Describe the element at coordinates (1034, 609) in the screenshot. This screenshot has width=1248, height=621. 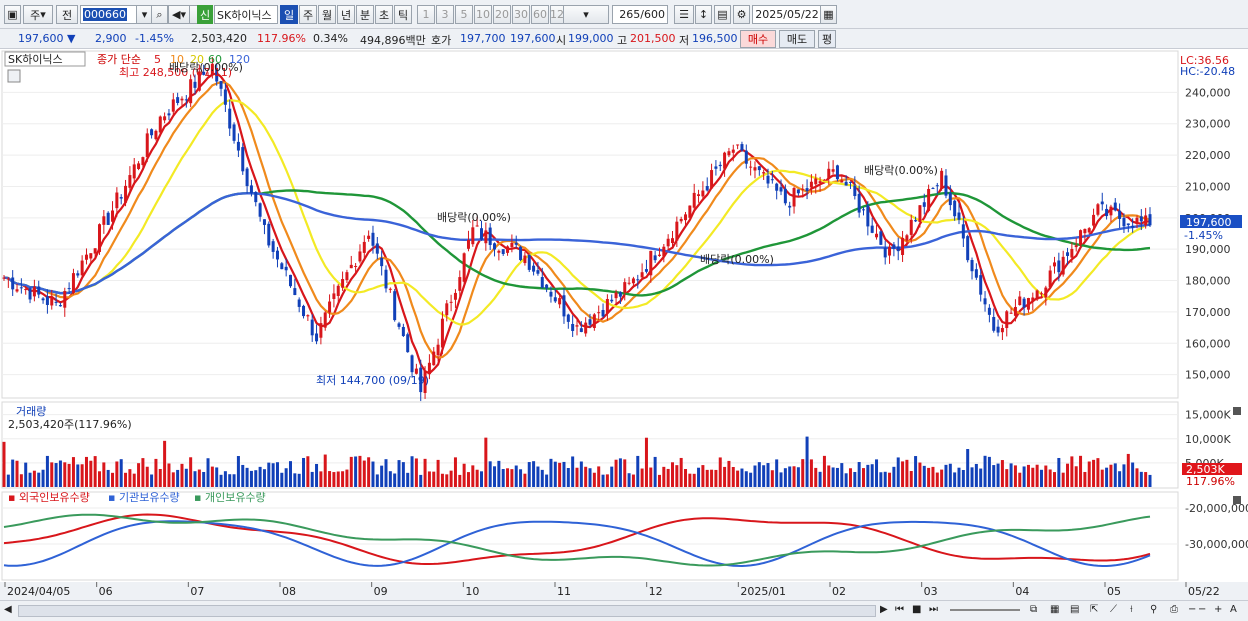
I see `copy-icon: ⧉` at that location.